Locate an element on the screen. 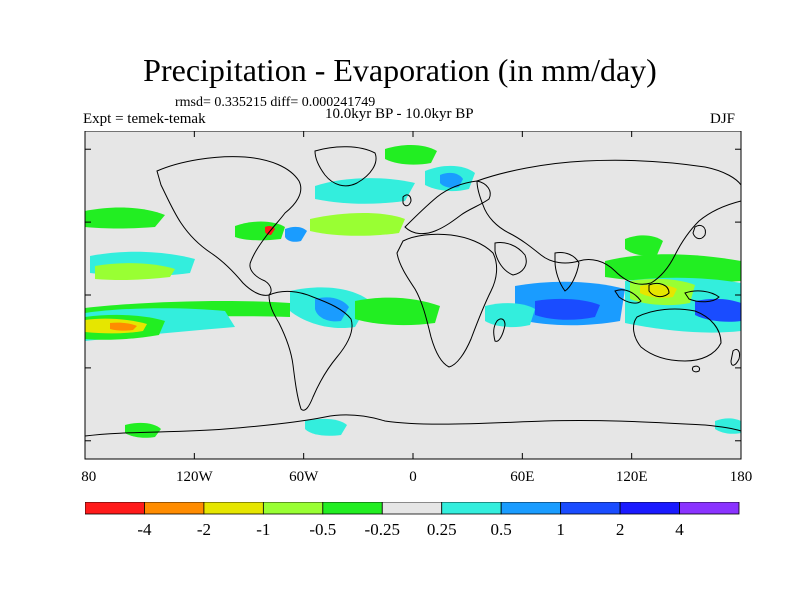 The height and width of the screenshot is (600, 800). coast-japan is located at coordinates (699, 232).